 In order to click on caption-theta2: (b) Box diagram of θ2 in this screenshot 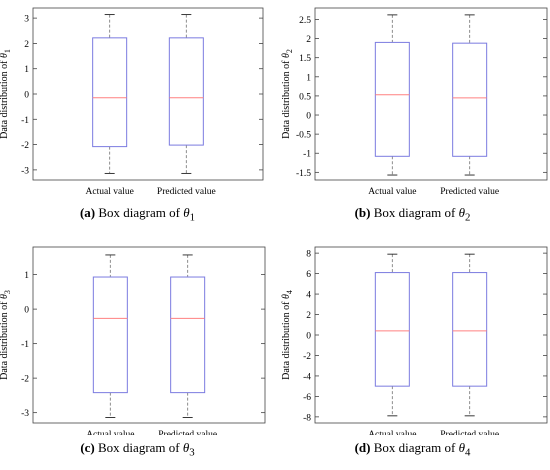, I will do `click(412, 214)`.